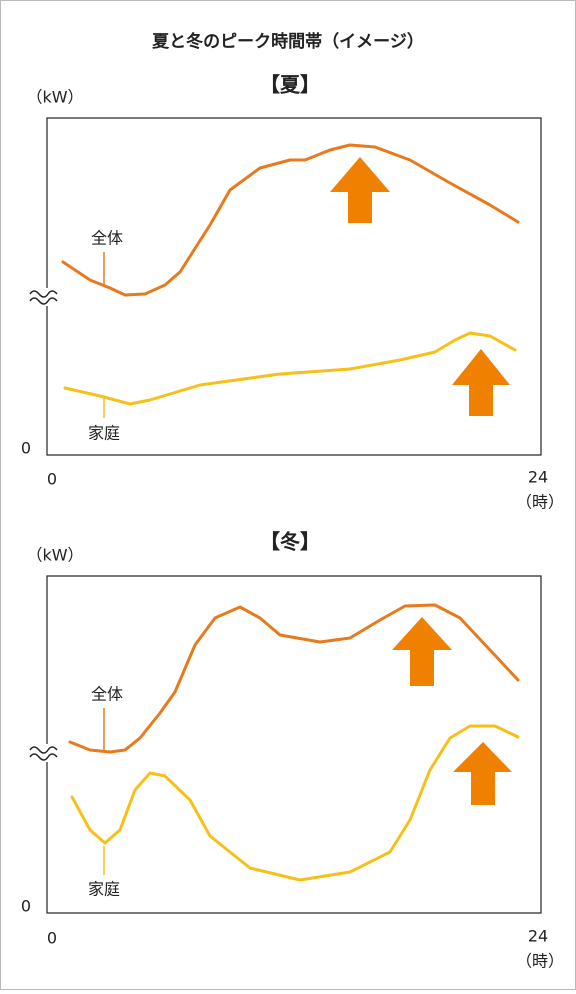 This screenshot has width=576, height=994. Describe the element at coordinates (290, 85) in the screenshot. I see `panel-heading: 【夏】` at that location.